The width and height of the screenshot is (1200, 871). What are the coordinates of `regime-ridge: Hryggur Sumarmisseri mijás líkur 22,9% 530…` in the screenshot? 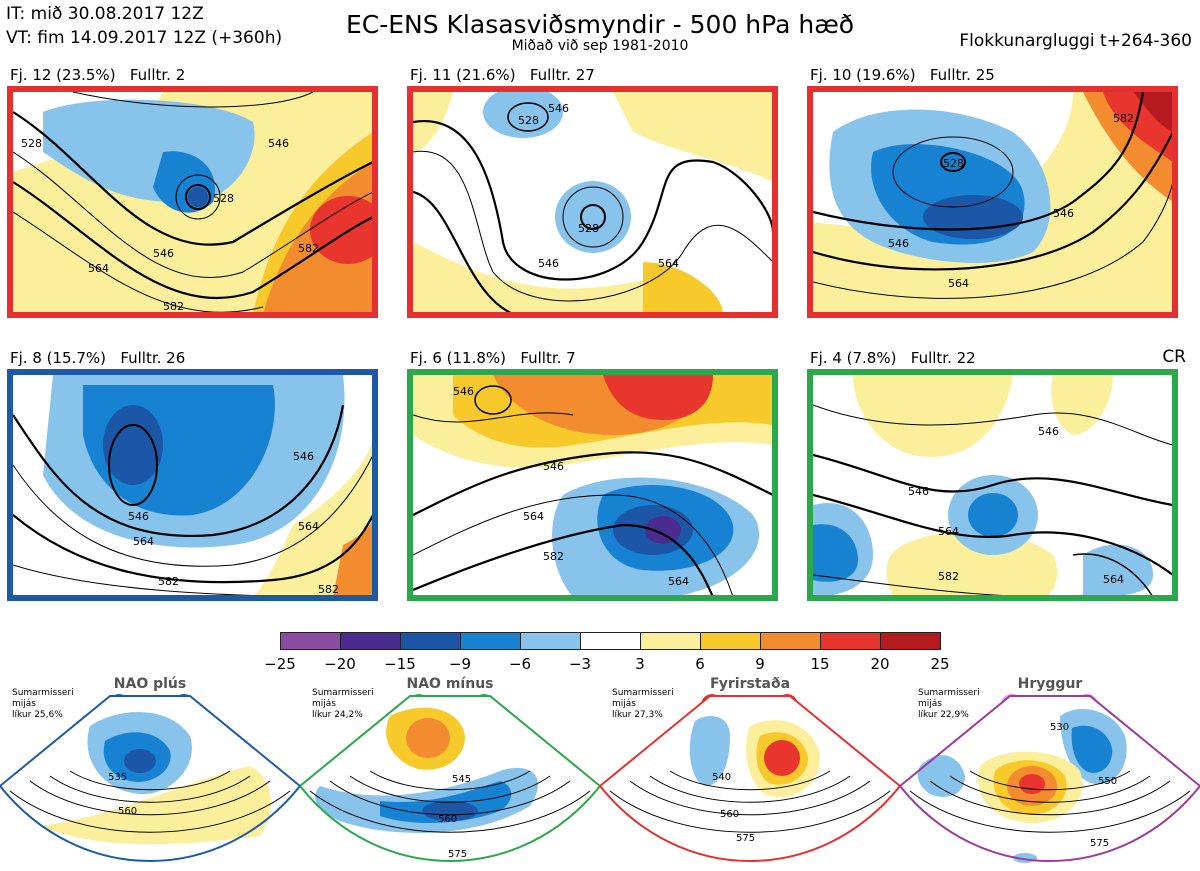 It's located at (1050, 773).